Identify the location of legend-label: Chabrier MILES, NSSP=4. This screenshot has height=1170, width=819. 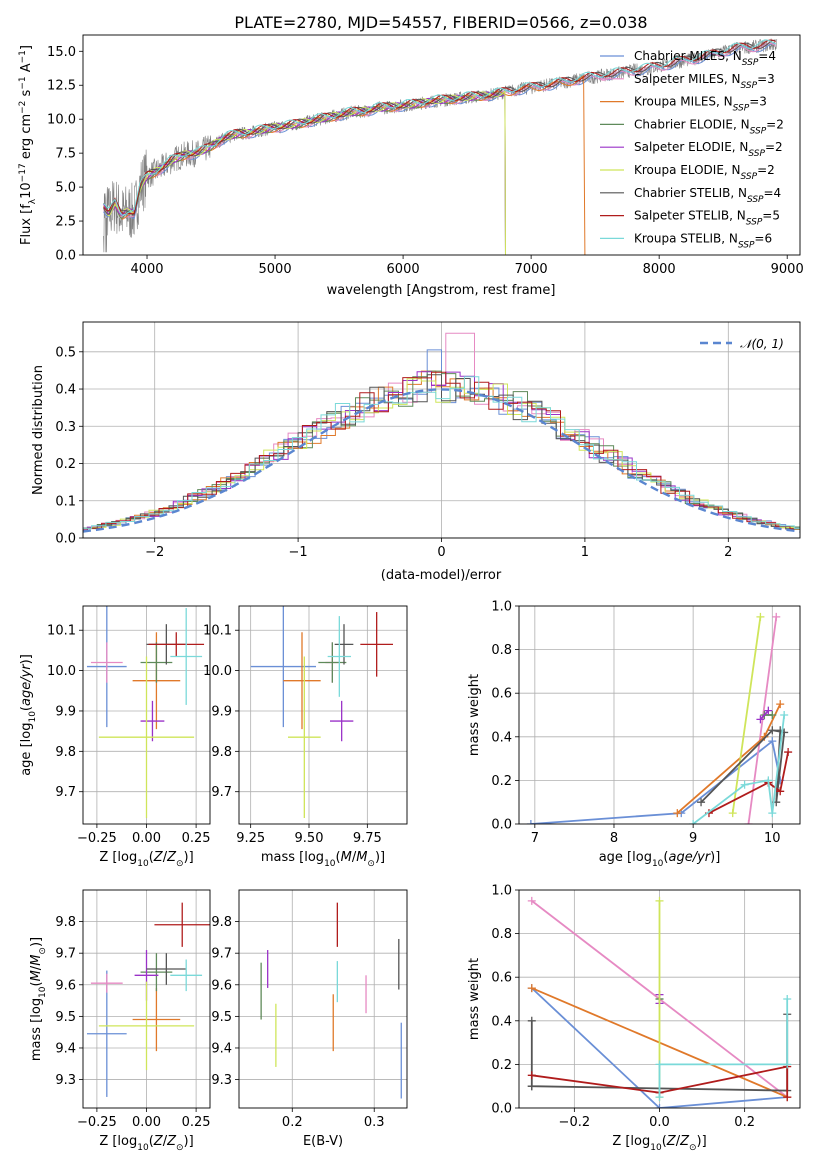
(705, 58).